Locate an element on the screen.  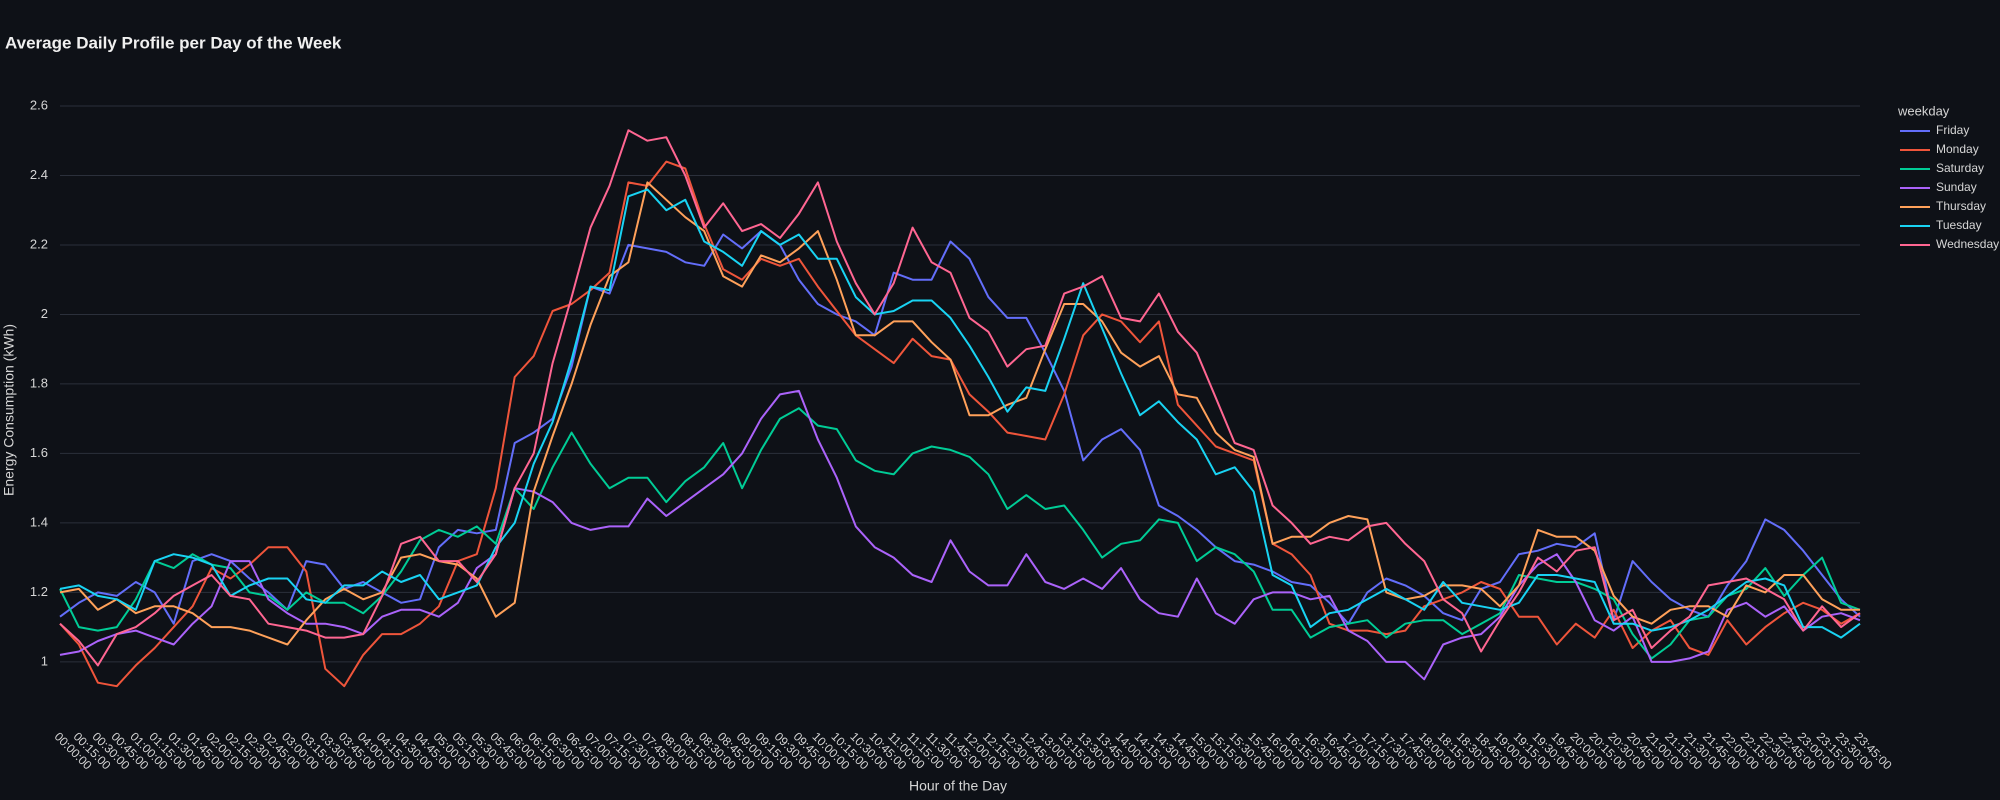
y-tick-label: 1.6 is located at coordinates (39, 452).